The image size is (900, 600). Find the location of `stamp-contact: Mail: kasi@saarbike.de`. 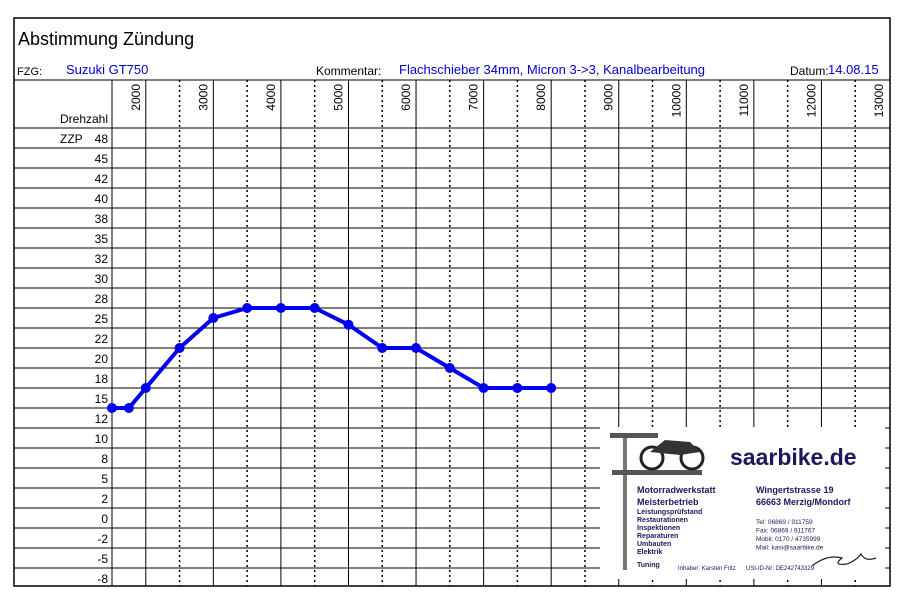

stamp-contact: Mail: kasi@saarbike.de is located at coordinates (790, 548).